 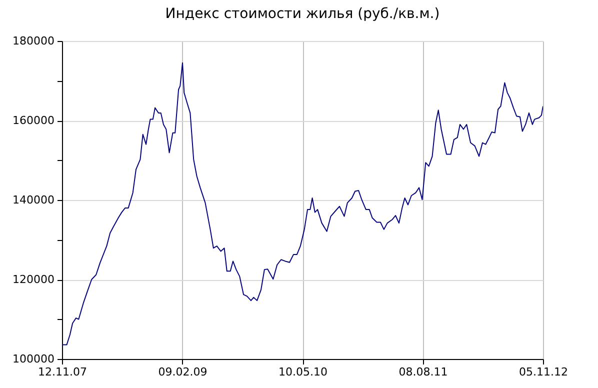 I want to click on x-tick-label: 08.08.11, so click(x=423, y=372).